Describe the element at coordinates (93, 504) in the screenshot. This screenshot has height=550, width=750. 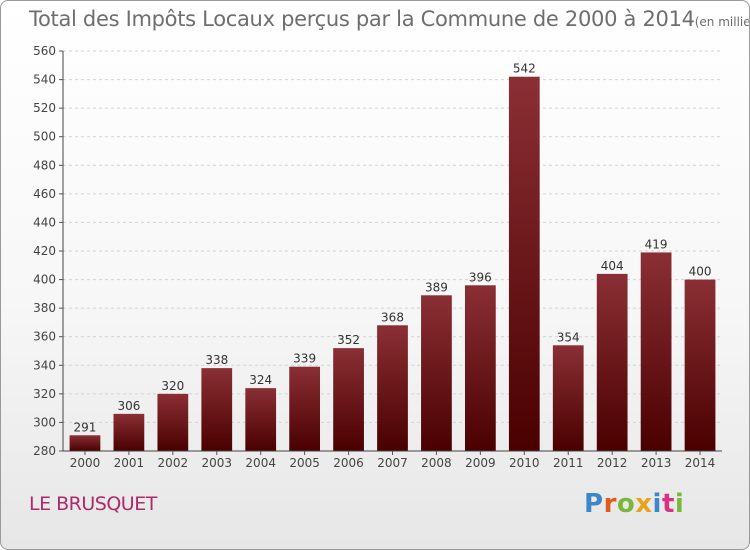
I see `commune-name: LE BRUSQUET` at that location.